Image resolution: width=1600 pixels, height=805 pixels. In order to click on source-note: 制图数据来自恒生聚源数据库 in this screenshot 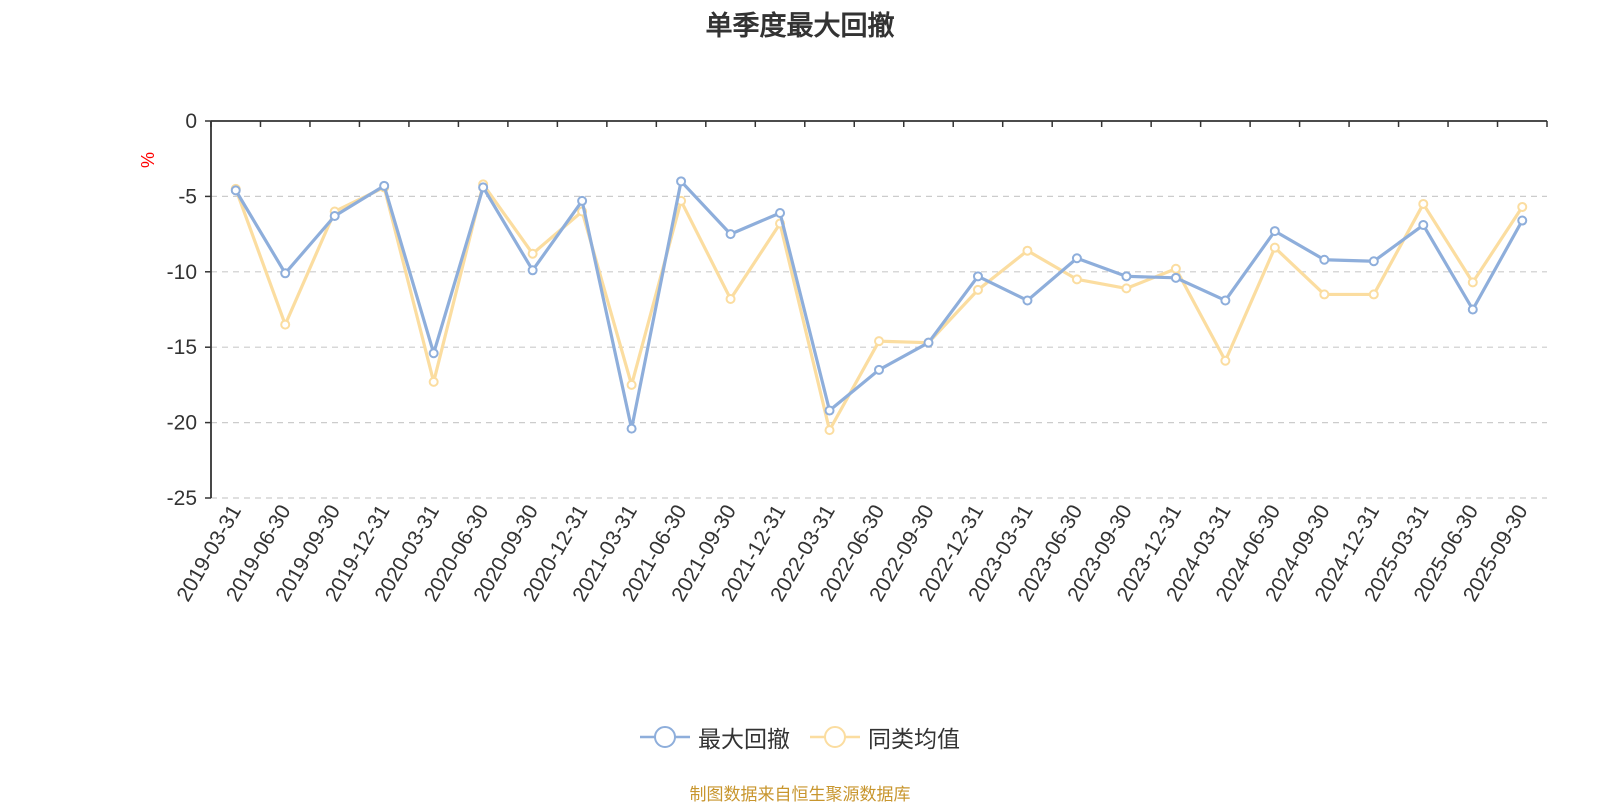, I will do `click(800, 795)`.